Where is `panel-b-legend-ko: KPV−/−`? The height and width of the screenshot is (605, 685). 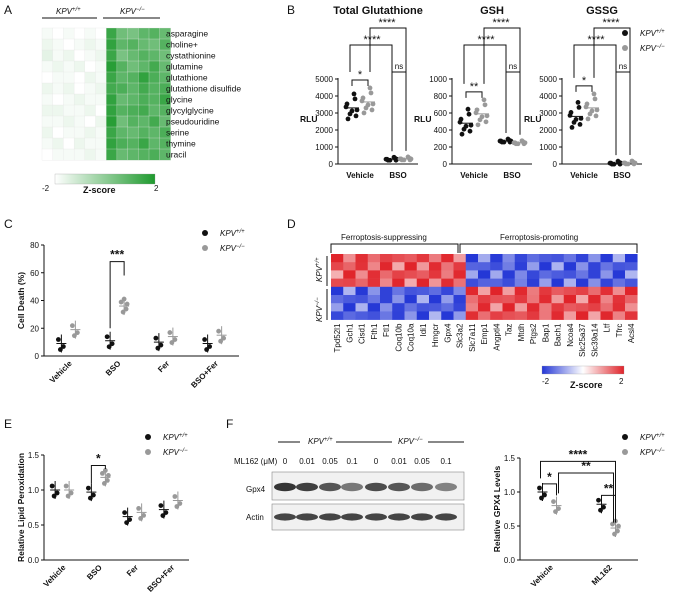 panel-b-legend-ko: KPV−/− is located at coordinates (652, 48).